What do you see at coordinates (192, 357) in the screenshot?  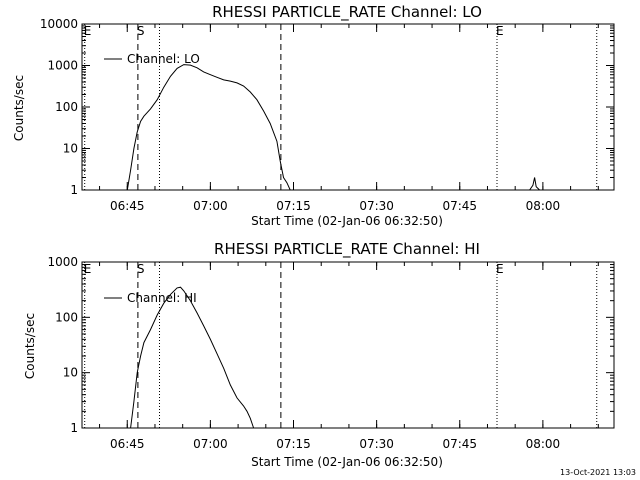 I see `series-line-hi` at bounding box center [192, 357].